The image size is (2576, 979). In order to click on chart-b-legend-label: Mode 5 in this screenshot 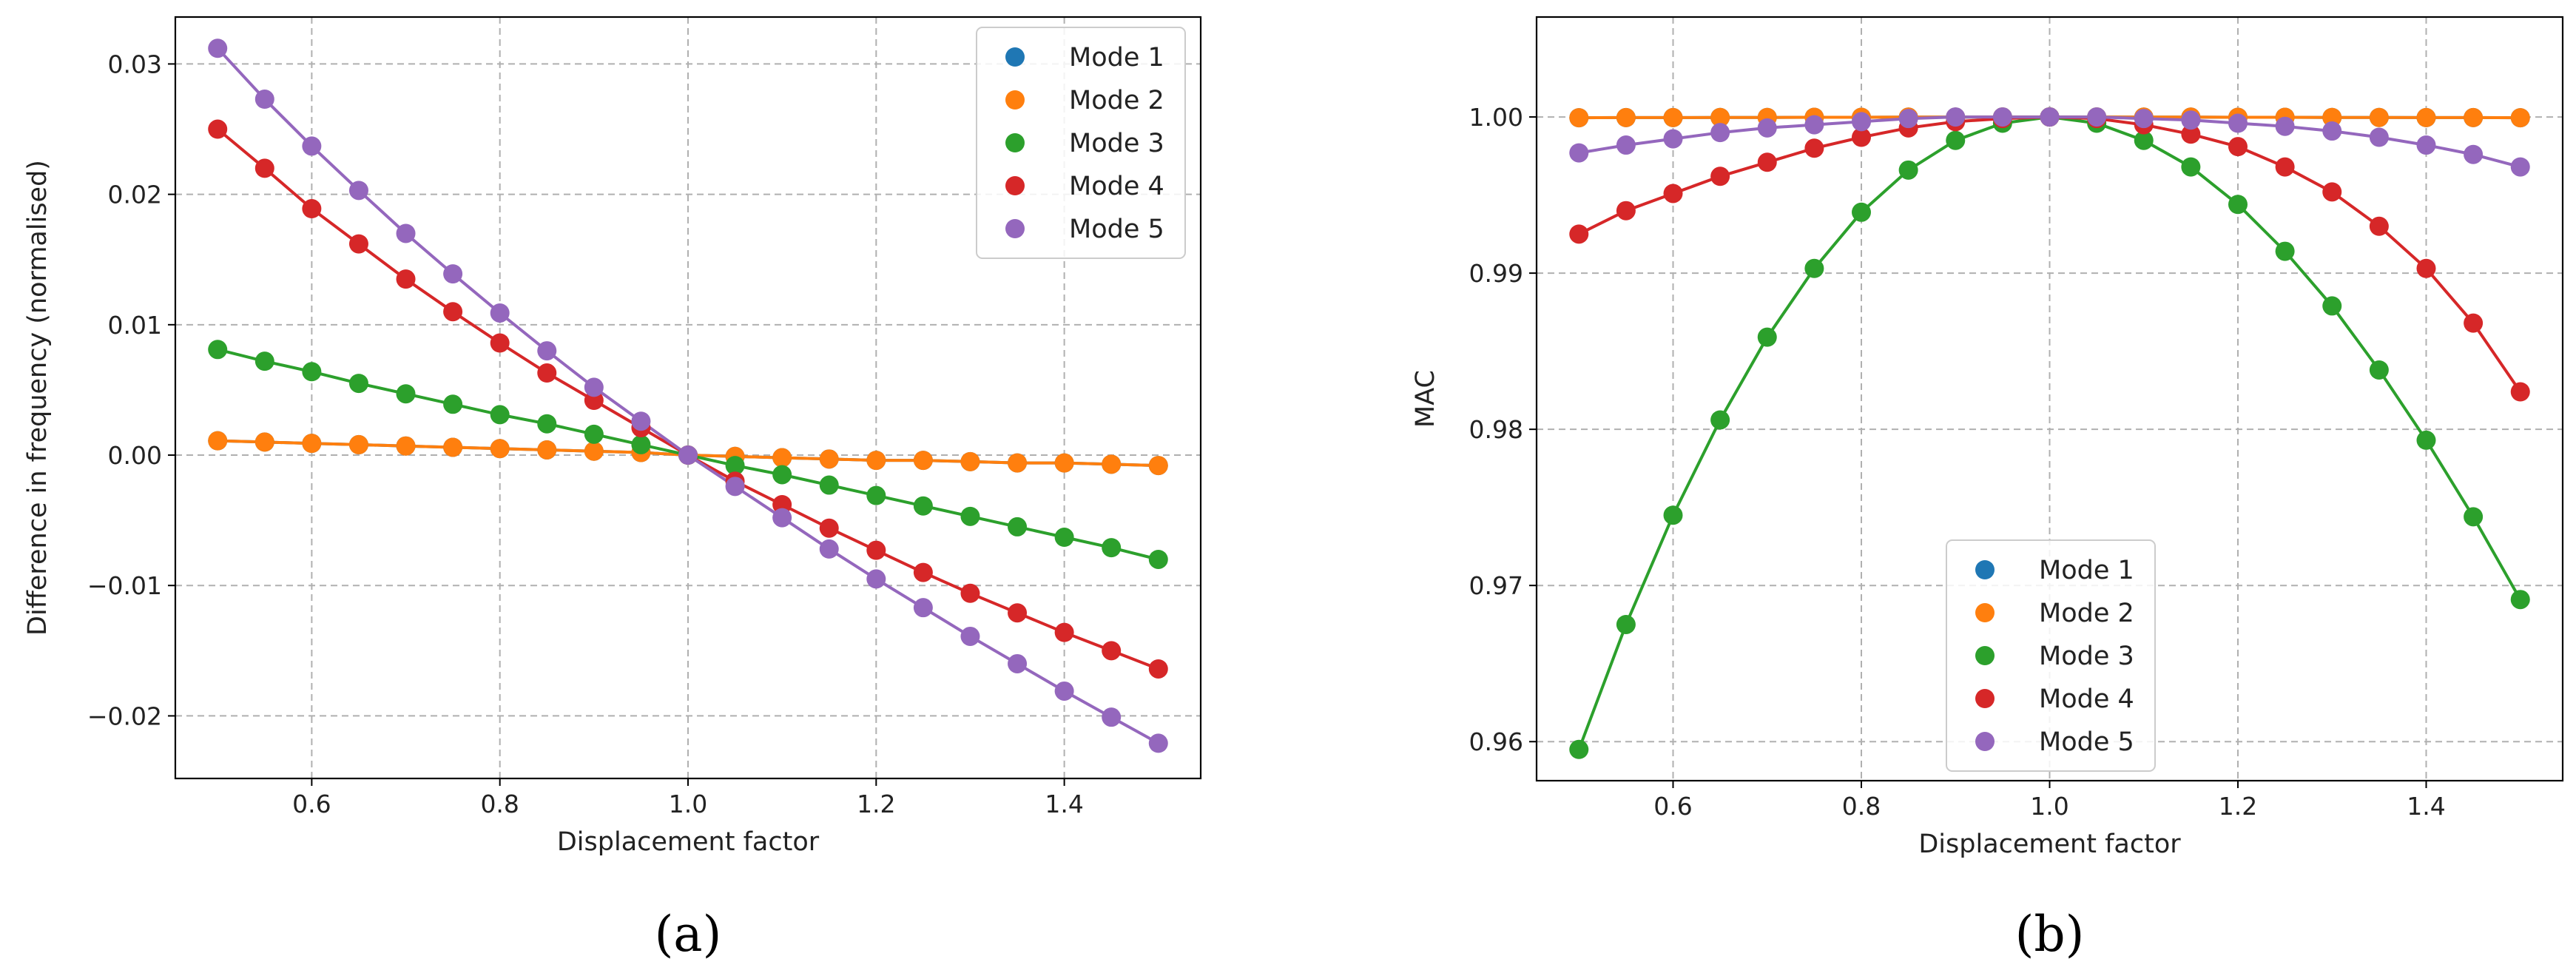, I will do `click(2086, 742)`.